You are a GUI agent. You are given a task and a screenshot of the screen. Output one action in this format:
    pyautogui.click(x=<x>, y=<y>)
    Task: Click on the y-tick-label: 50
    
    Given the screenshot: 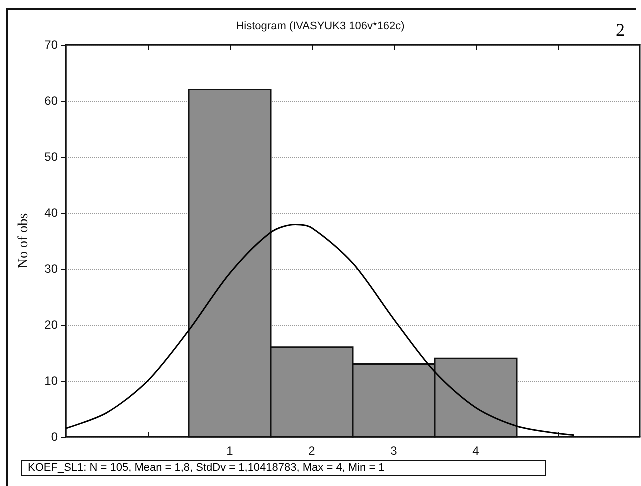 What is the action you would take?
    pyautogui.click(x=51, y=157)
    